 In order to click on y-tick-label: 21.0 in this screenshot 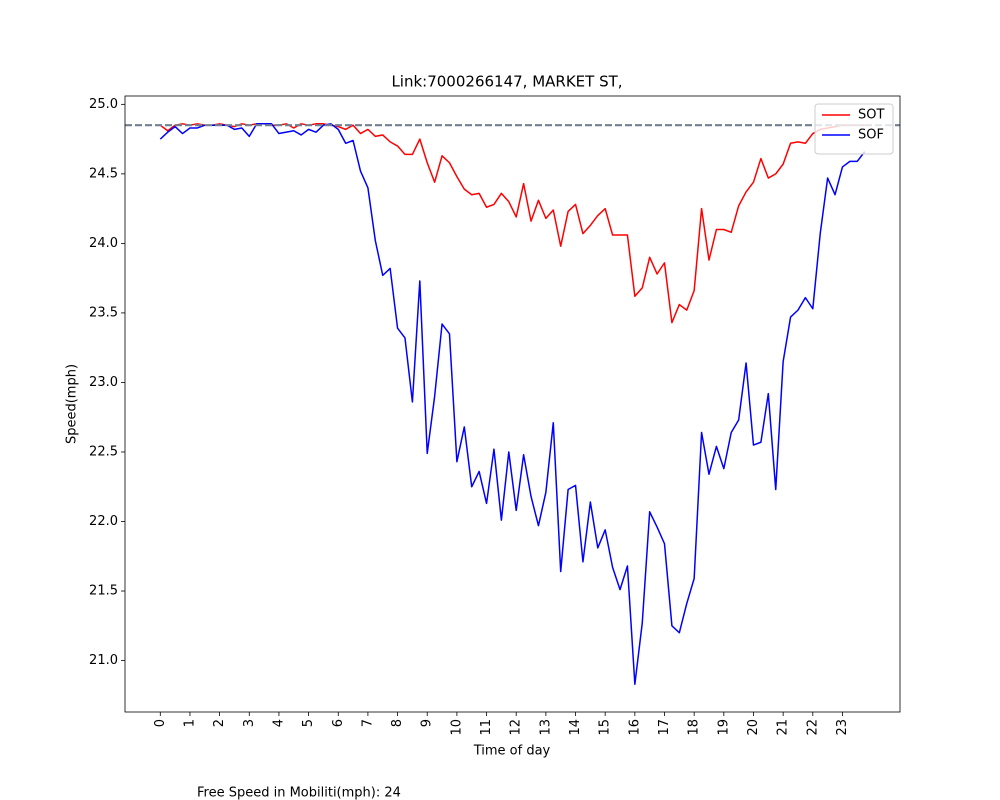, I will do `click(103, 660)`.